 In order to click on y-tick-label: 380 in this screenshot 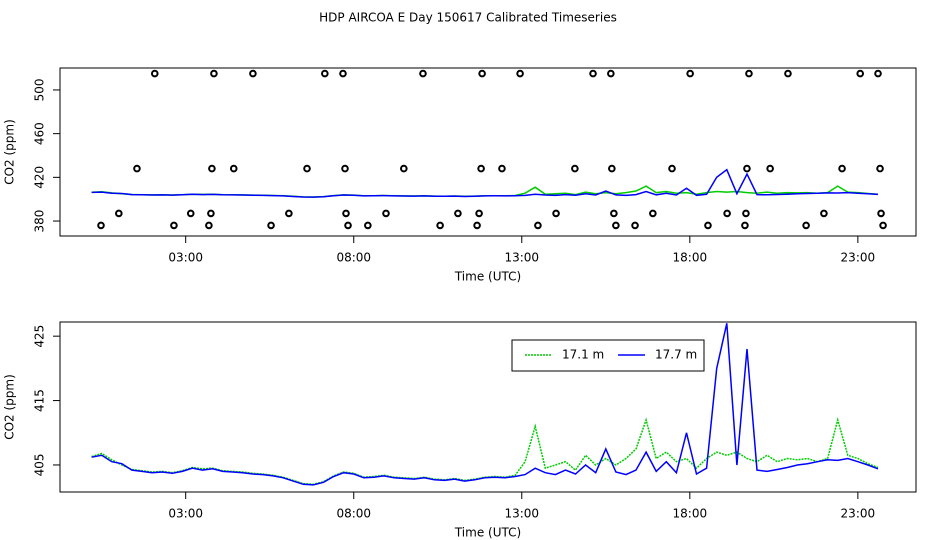, I will do `click(40, 221)`.